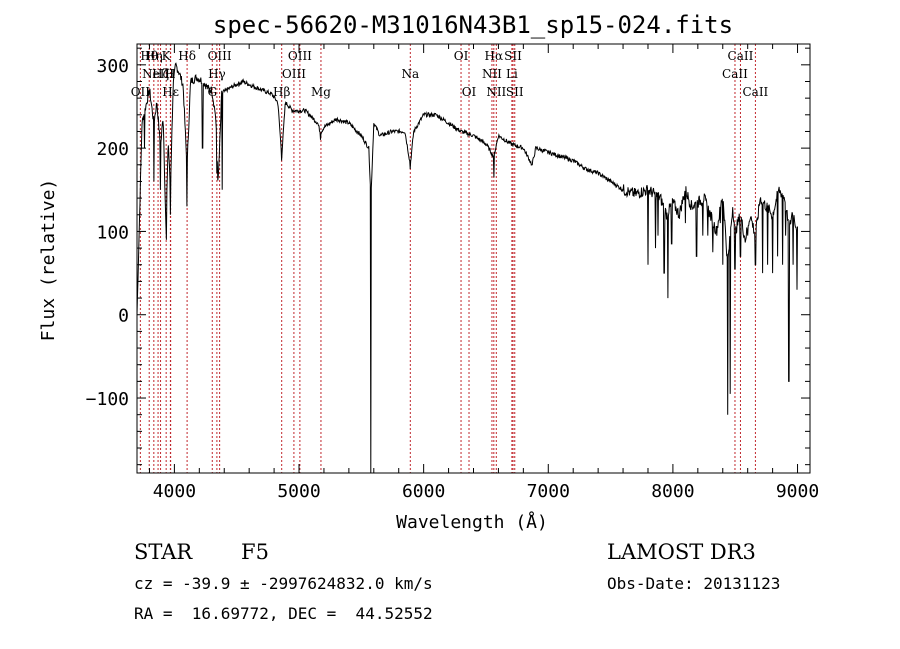 Image resolution: width=900 pixels, height=649 pixels. Describe the element at coordinates (149, 56) in the screenshot. I see `line-marker-label: Hθ` at that location.